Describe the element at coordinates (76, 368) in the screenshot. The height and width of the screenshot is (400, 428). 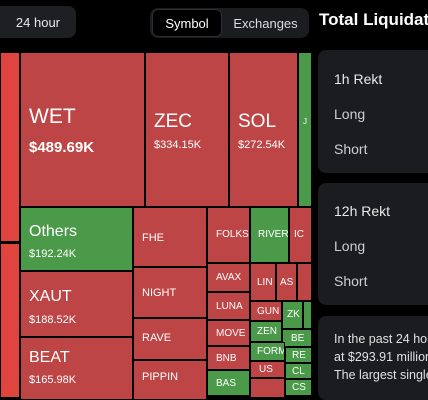
I see `tile-beat: BEAT $165.98K` at that location.